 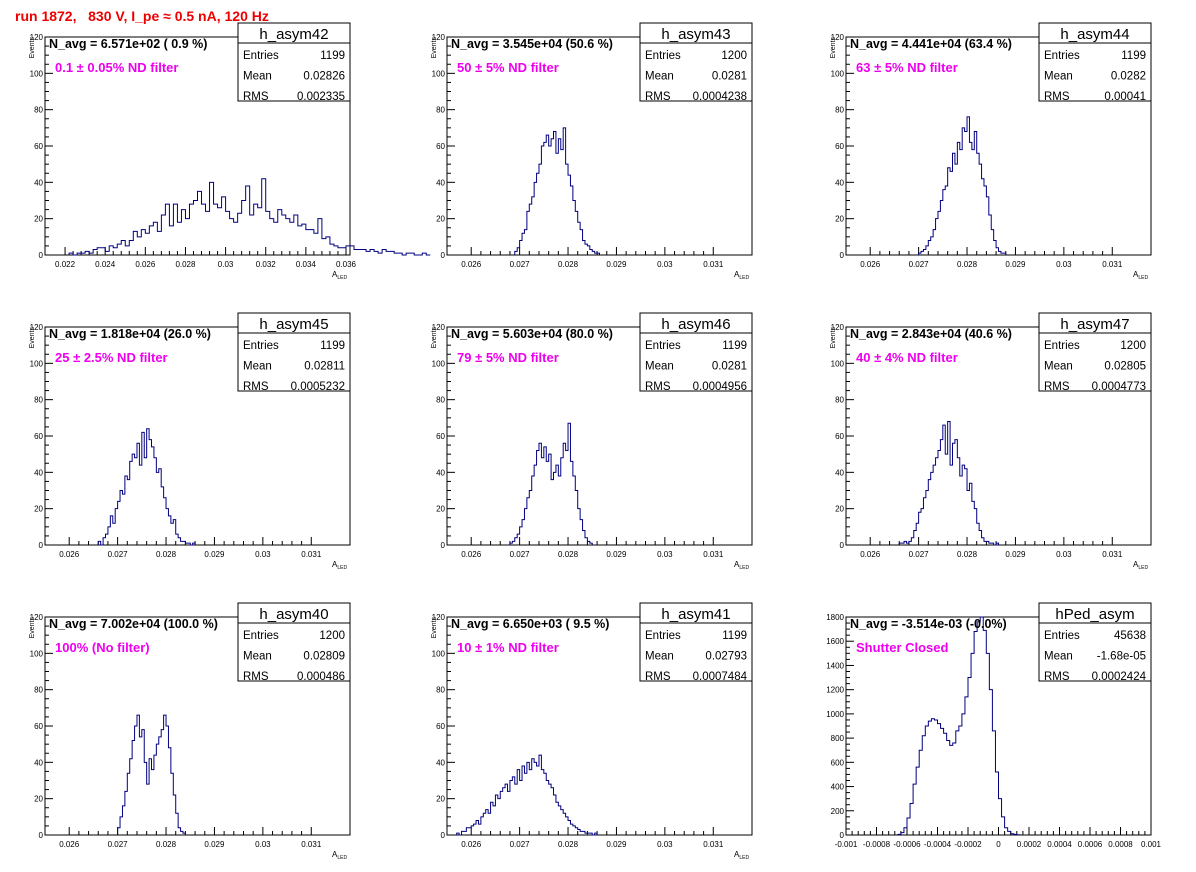 What do you see at coordinates (928, 624) in the screenshot?
I see `navg-label: N_avg = -3.514e-03 (-0.0%)` at bounding box center [928, 624].